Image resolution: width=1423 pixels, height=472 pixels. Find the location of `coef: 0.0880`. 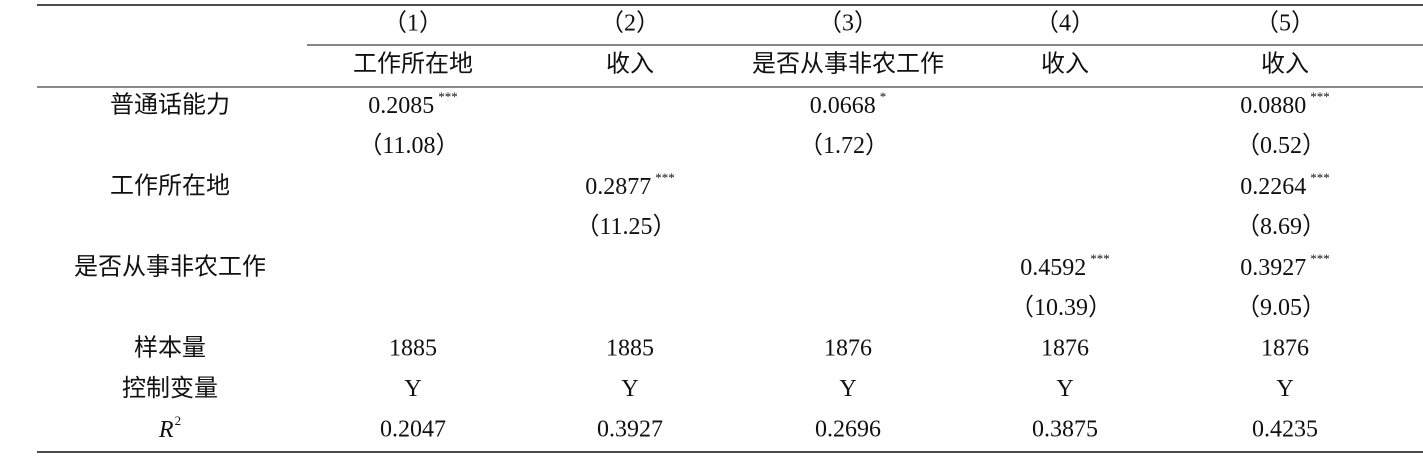

coef: 0.0880 is located at coordinates (1273, 106).